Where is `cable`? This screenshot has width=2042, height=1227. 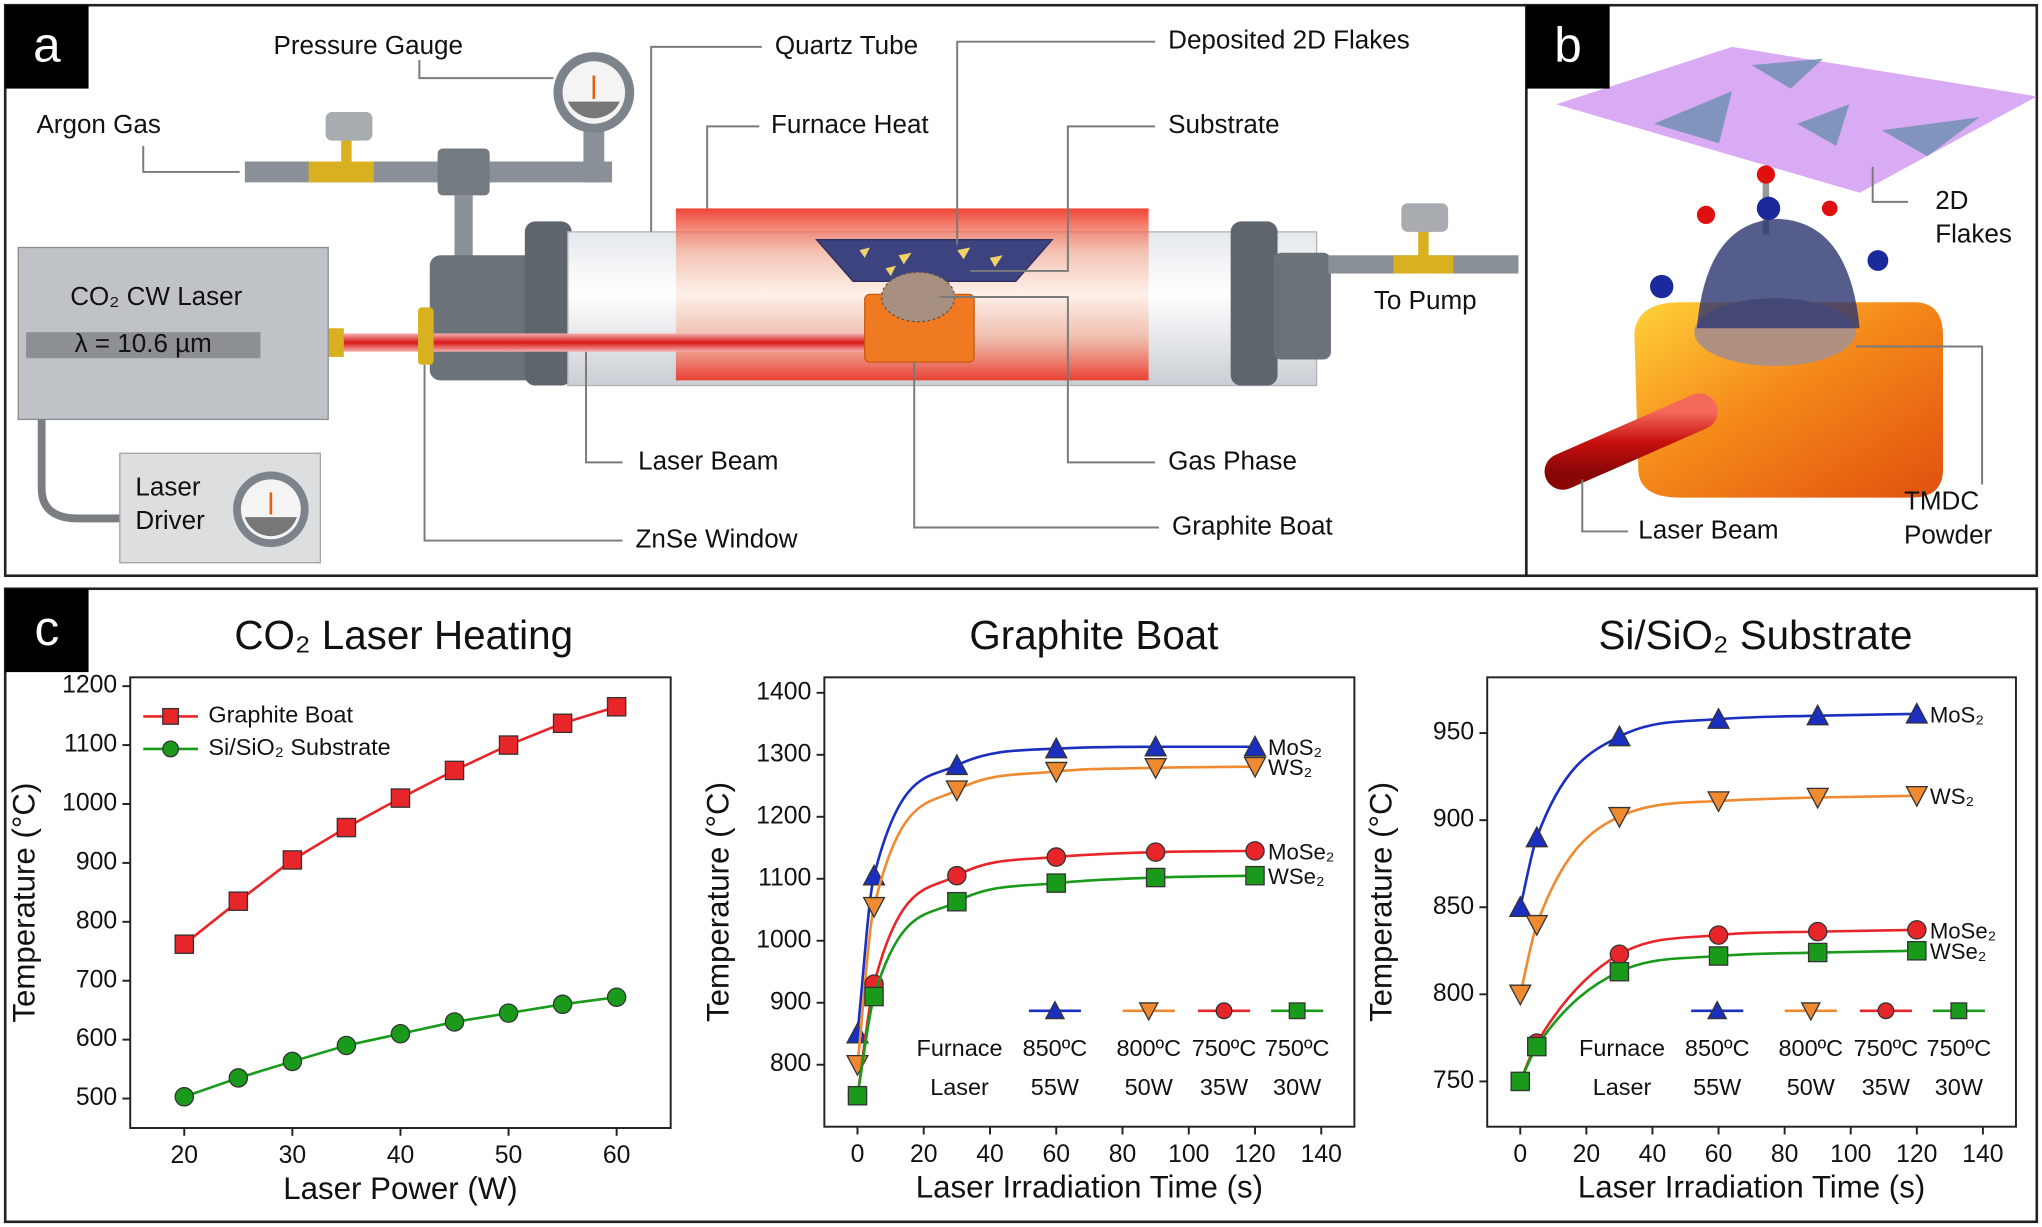 cable is located at coordinates (78, 471).